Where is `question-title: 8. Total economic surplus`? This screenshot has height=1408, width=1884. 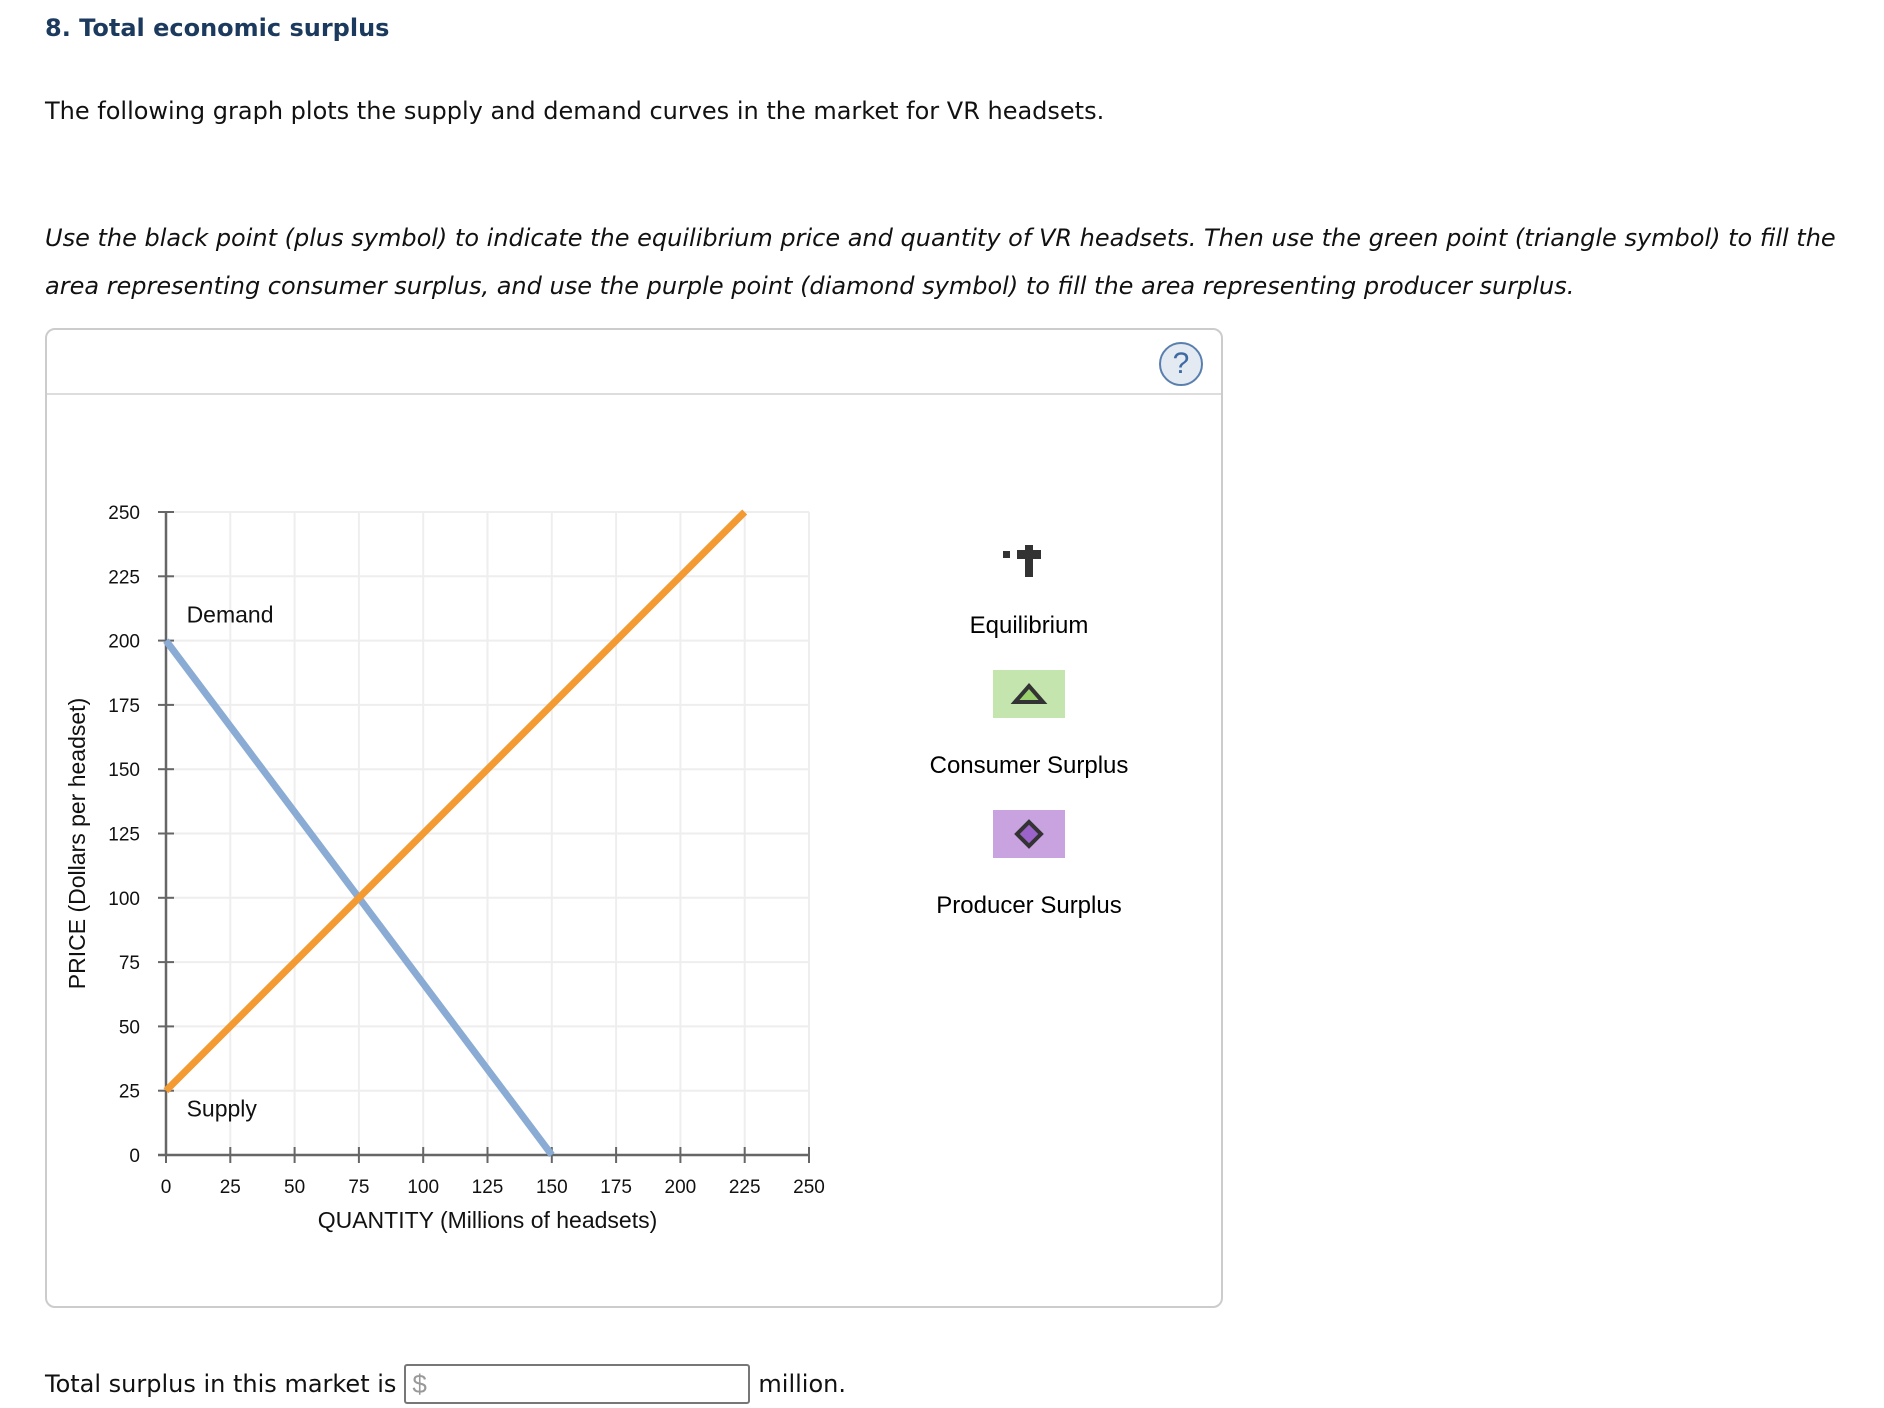 question-title: 8. Total economic surplus is located at coordinates (217, 28).